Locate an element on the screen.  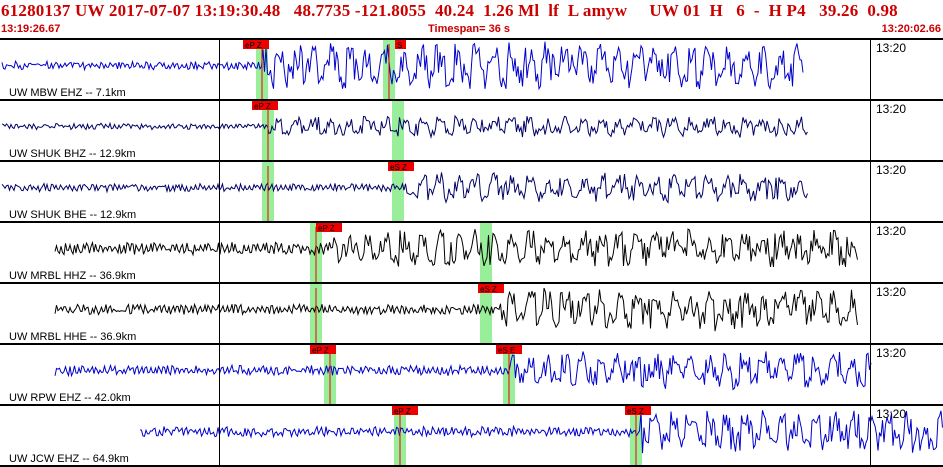
waveform-plot: eP Z eS Z is located at coordinates (541, 435).